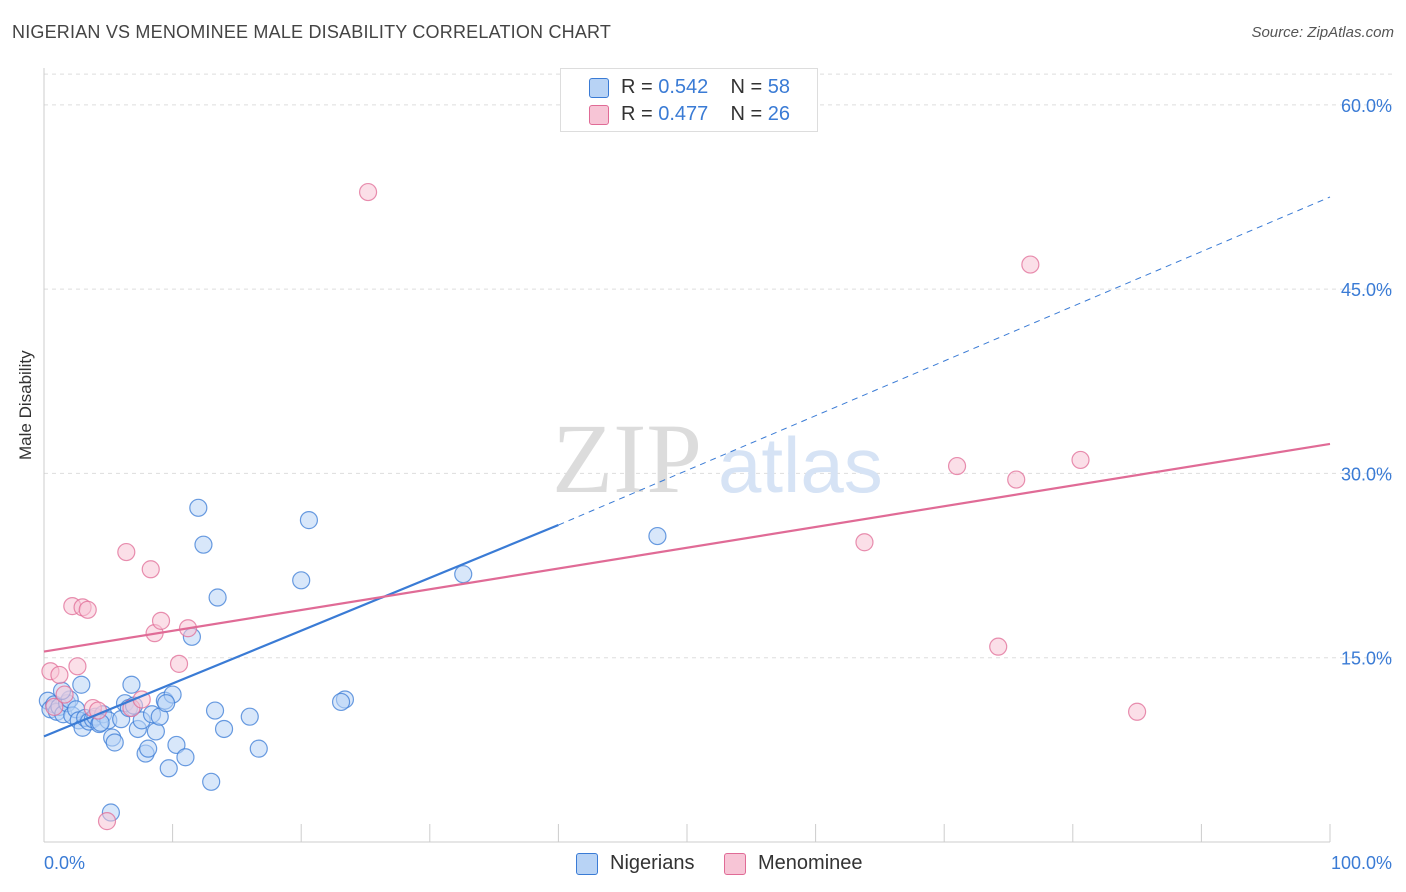 The height and width of the screenshot is (892, 1406). What do you see at coordinates (1366, 659) in the screenshot?
I see `y-tick-label: 15.0%` at bounding box center [1366, 659].